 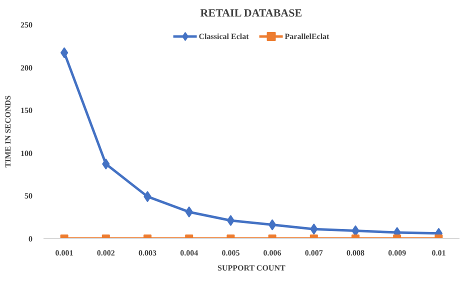 I want to click on y-tick-label: 200, so click(x=26, y=67).